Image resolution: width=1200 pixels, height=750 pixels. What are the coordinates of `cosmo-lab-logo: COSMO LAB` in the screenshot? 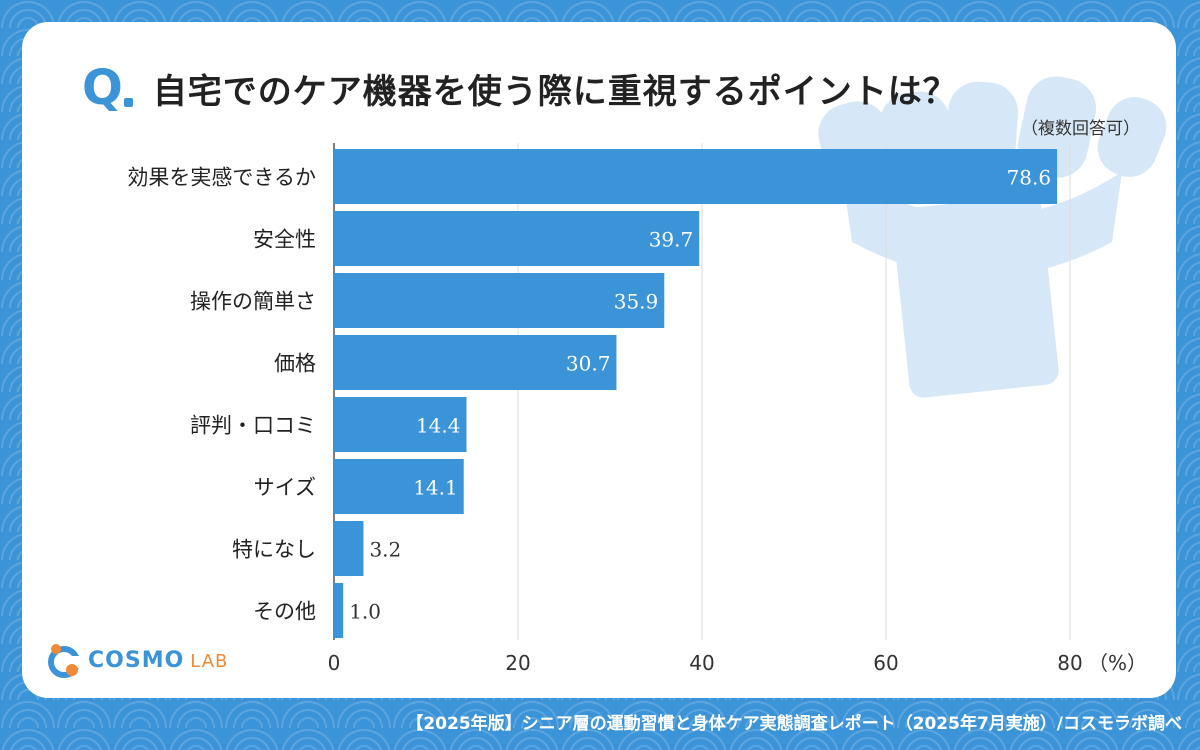 It's located at (137, 660).